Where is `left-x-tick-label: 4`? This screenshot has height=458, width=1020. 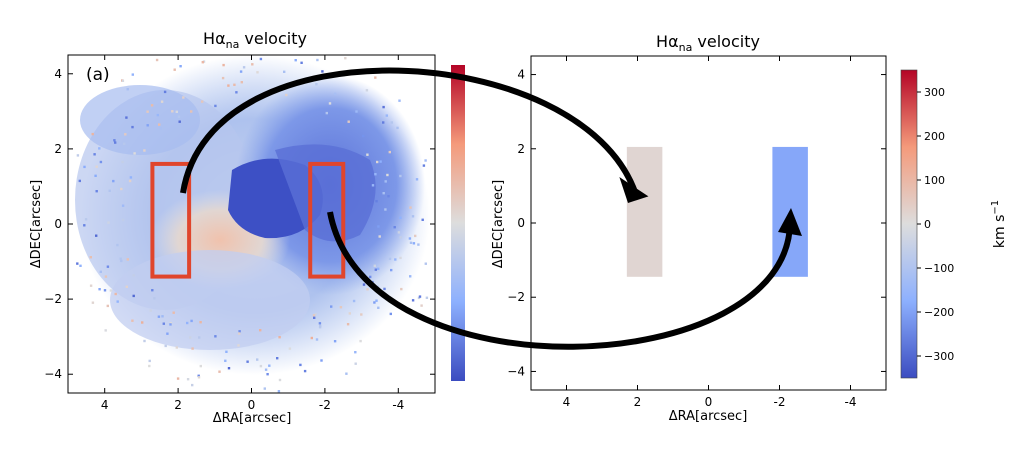
left-x-tick-label: 4 is located at coordinates (105, 405).